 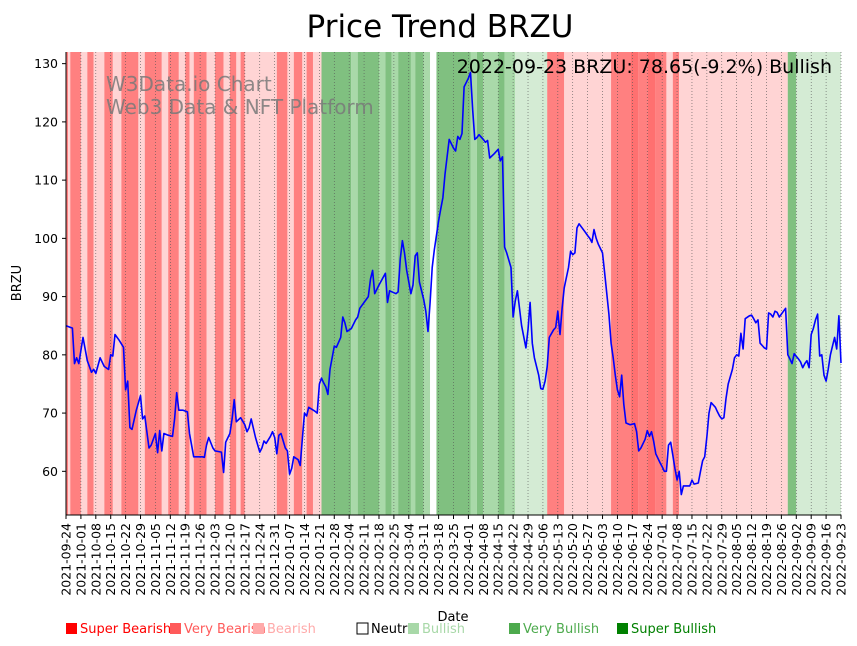 What do you see at coordinates (215, 559) in the screenshot?
I see `x-tick-label: 2021-12-03` at bounding box center [215, 559].